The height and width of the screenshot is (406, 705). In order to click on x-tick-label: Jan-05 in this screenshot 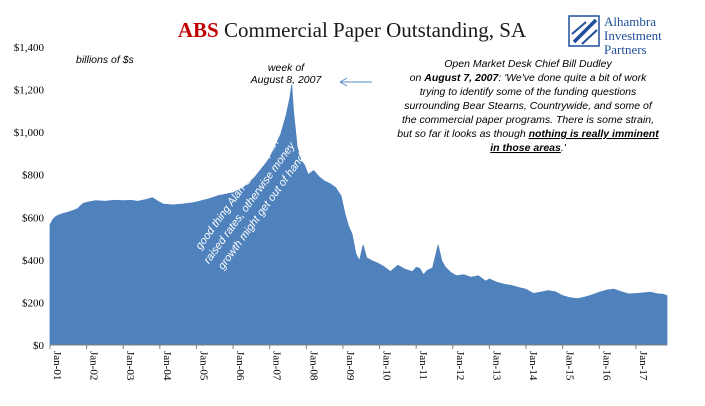, I will do `click(204, 366)`.